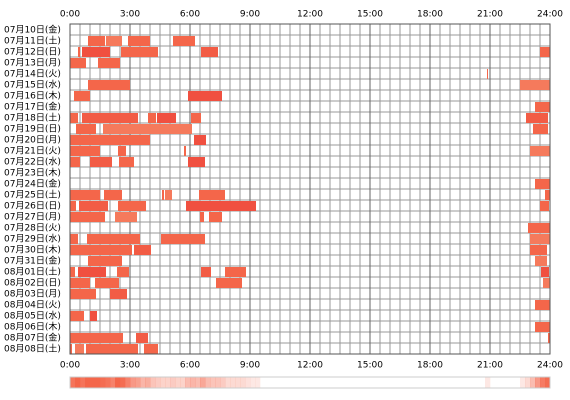  I want to click on row-label: 07月21日(火), so click(32, 151).